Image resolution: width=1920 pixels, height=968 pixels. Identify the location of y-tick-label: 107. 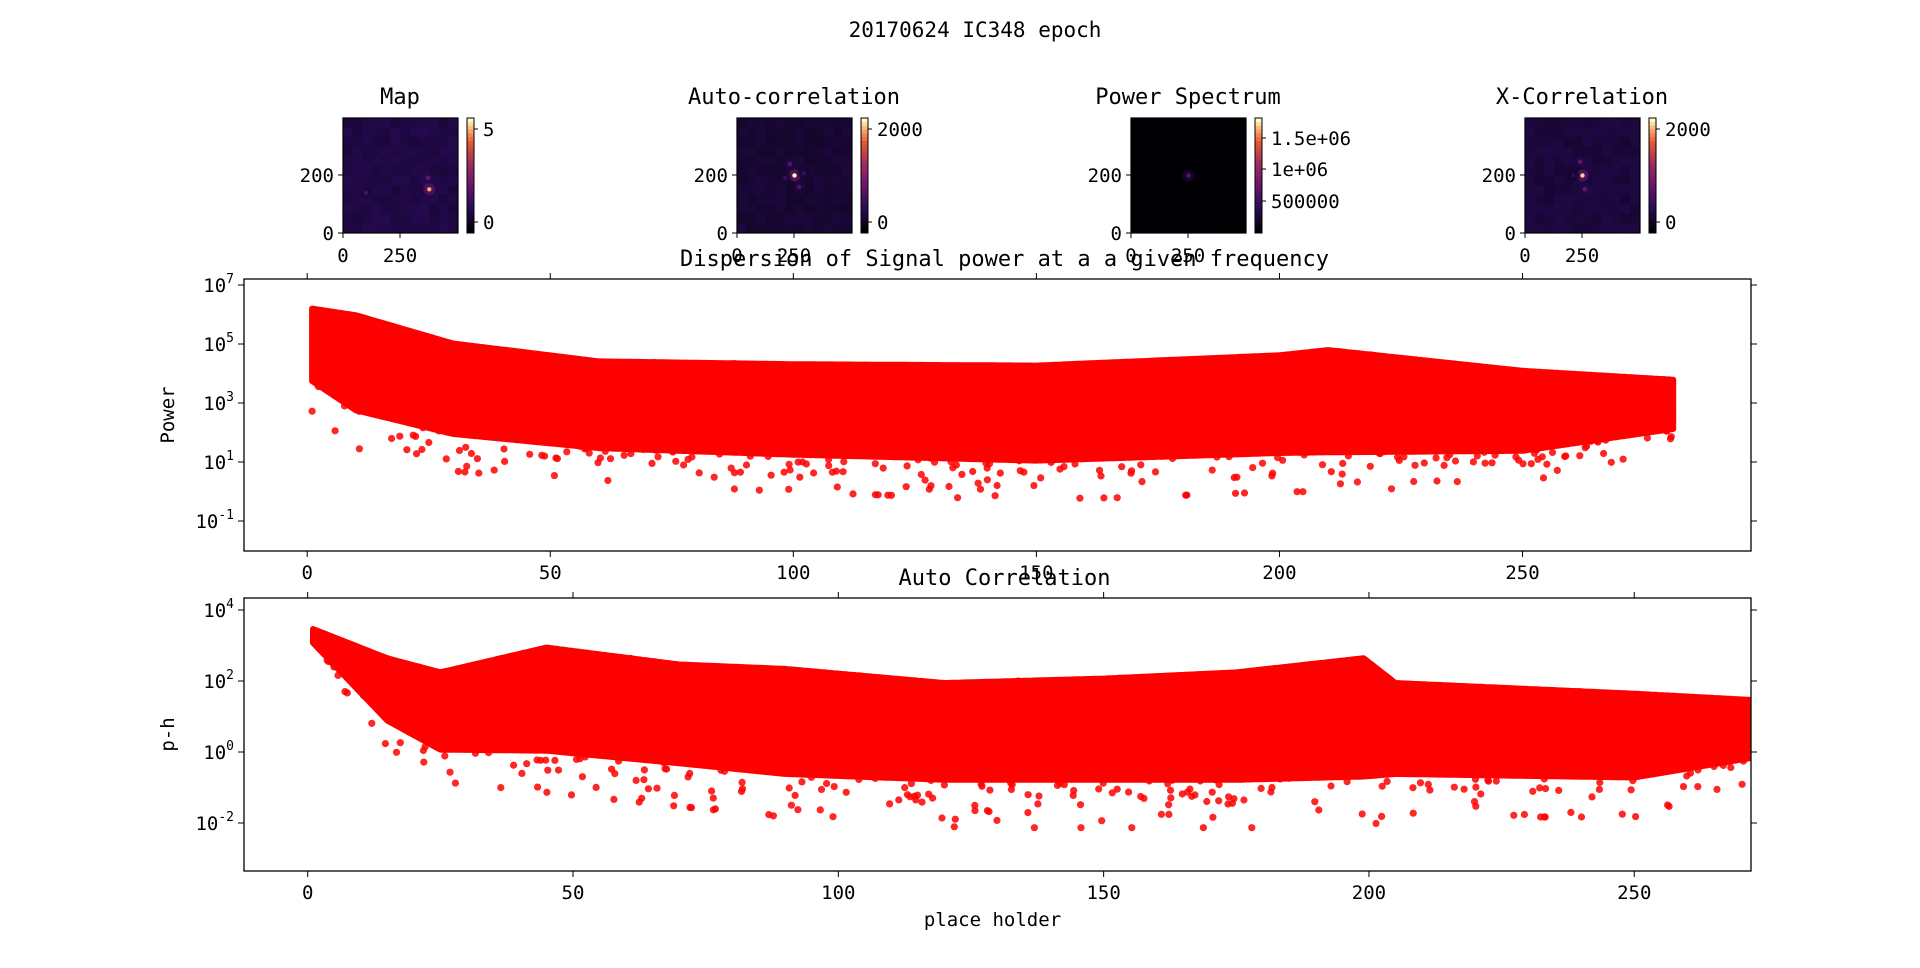
(218, 284).